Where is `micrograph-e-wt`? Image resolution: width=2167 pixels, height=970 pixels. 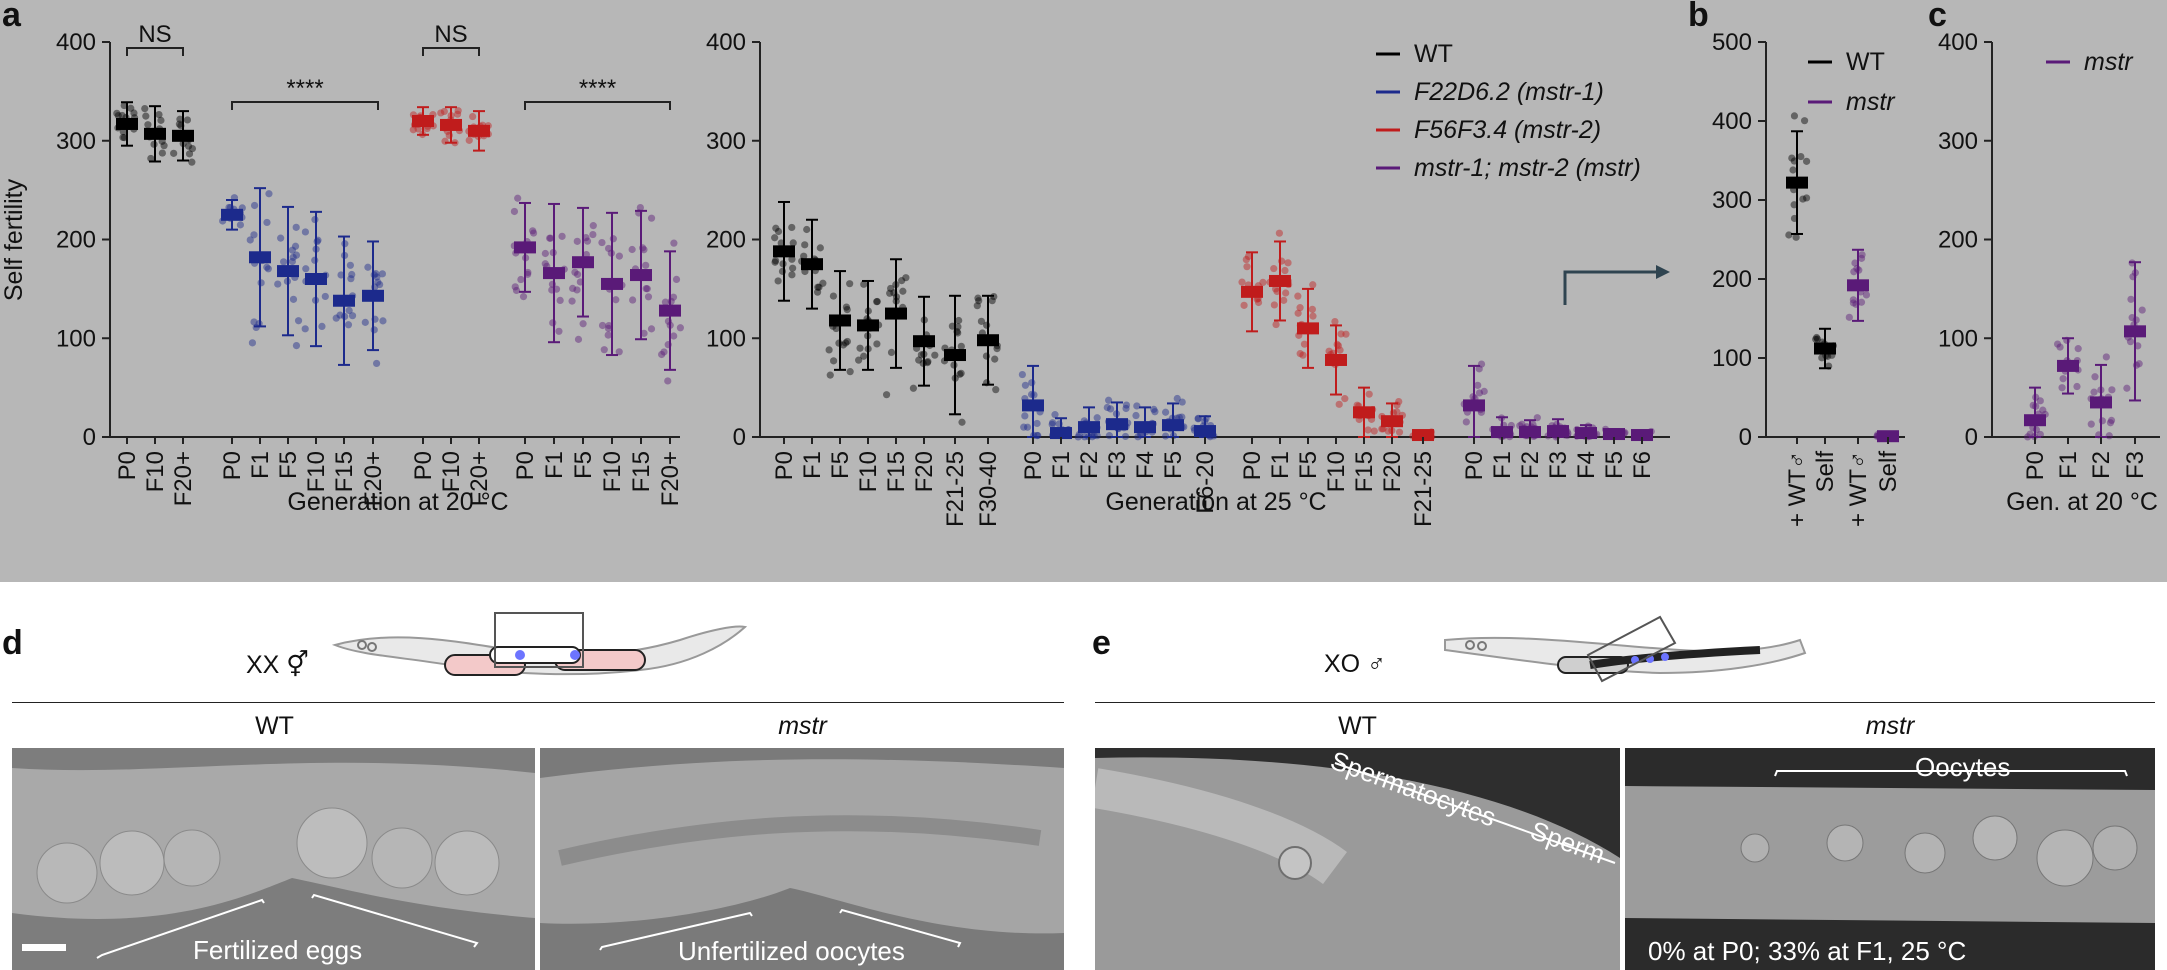 micrograph-e-wt is located at coordinates (1357, 859).